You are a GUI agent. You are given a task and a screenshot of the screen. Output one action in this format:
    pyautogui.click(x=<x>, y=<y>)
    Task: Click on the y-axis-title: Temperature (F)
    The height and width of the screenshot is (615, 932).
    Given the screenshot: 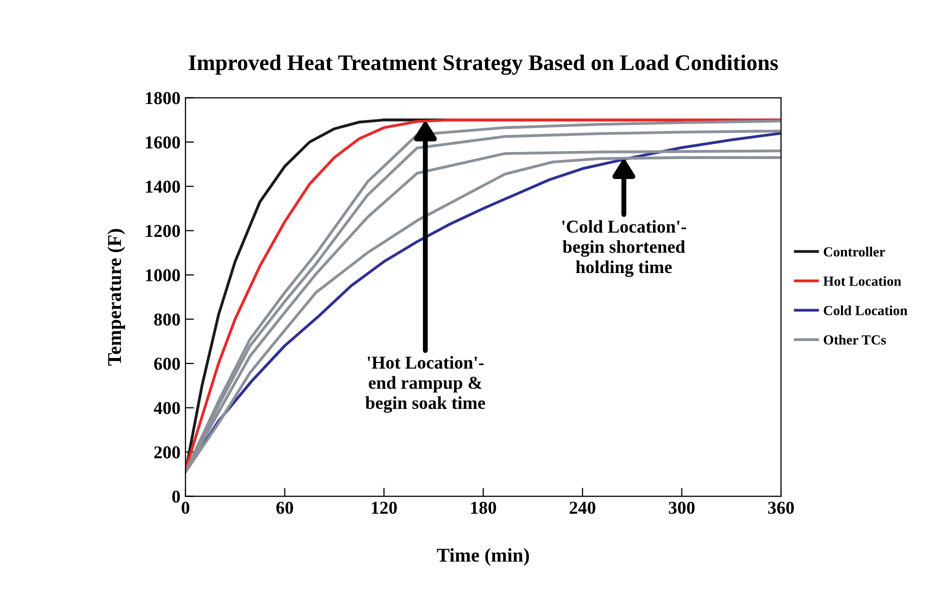 What is the action you would take?
    pyautogui.click(x=116, y=297)
    